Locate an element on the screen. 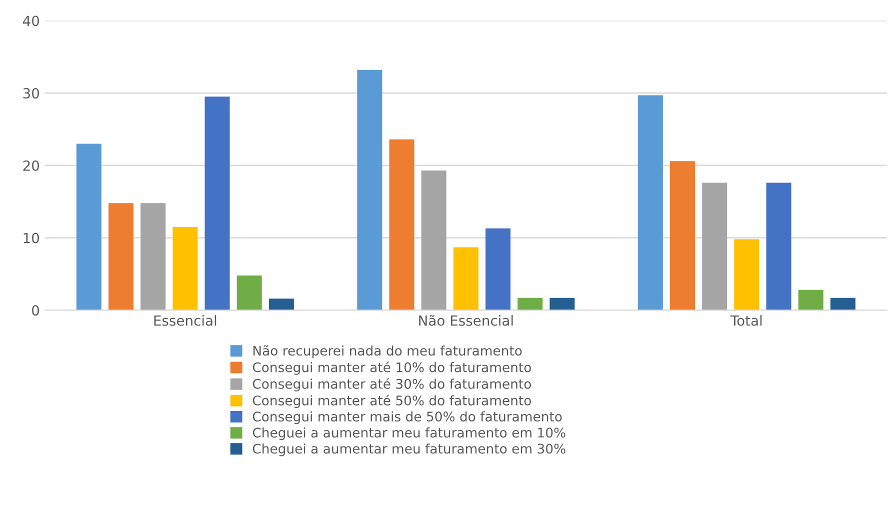 Image resolution: width=896 pixels, height=517 pixels. y-tick-label: 0 is located at coordinates (36, 310).